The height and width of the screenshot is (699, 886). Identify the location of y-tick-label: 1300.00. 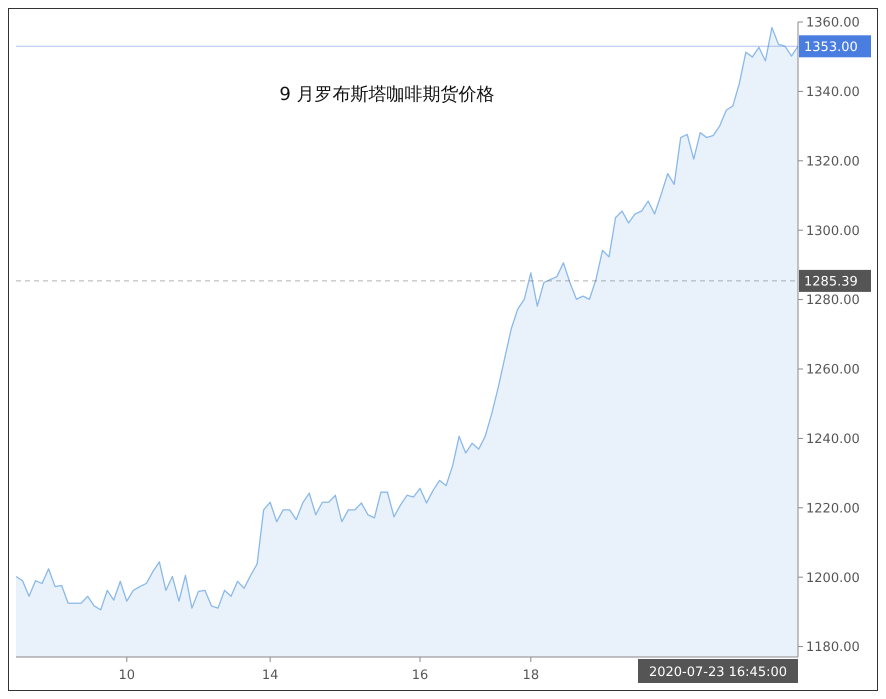
(833, 231).